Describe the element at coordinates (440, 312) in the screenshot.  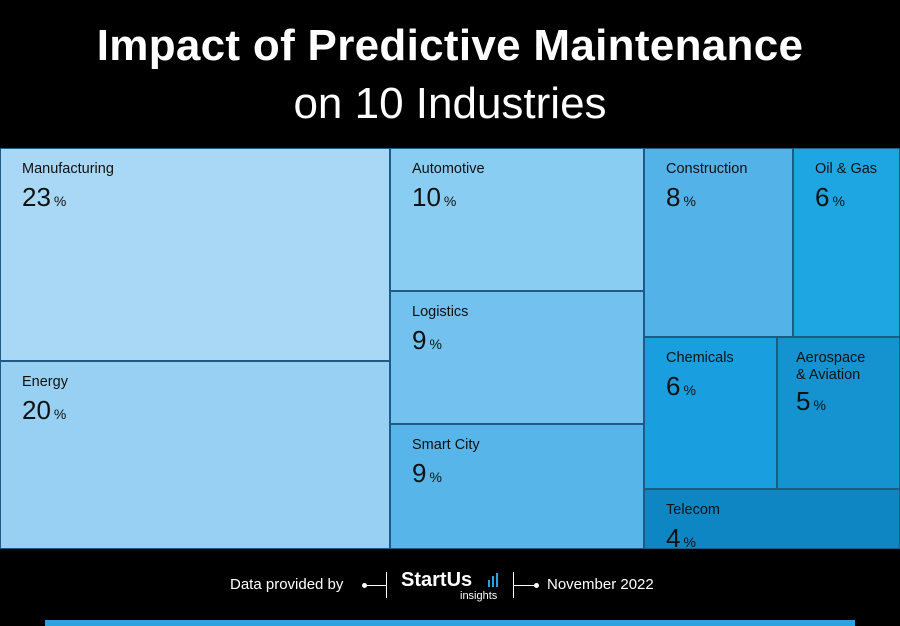
I see `tile-label: Logistics` at that location.